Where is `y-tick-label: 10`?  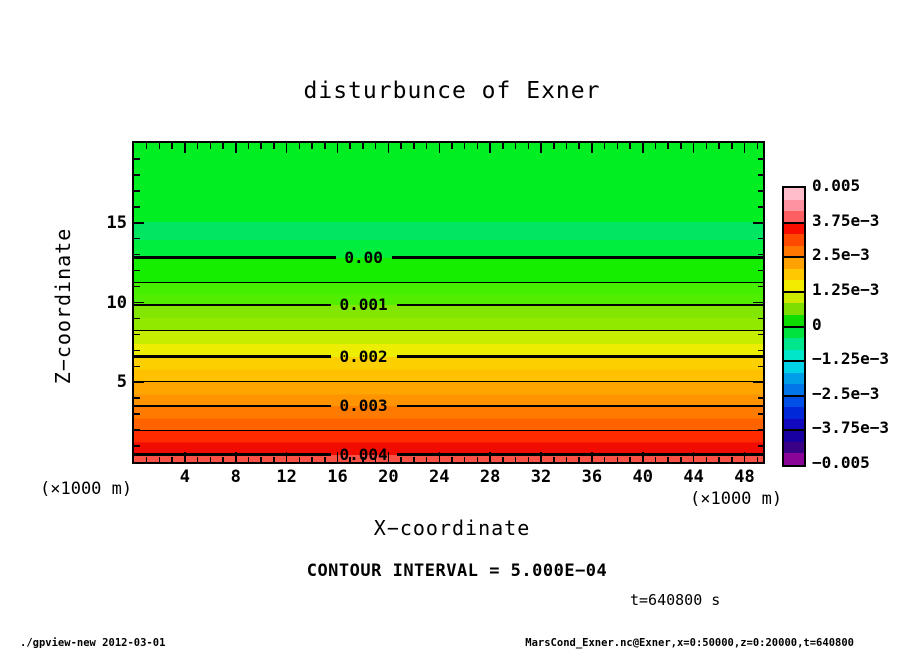 y-tick-label: 10 is located at coordinates (116, 302).